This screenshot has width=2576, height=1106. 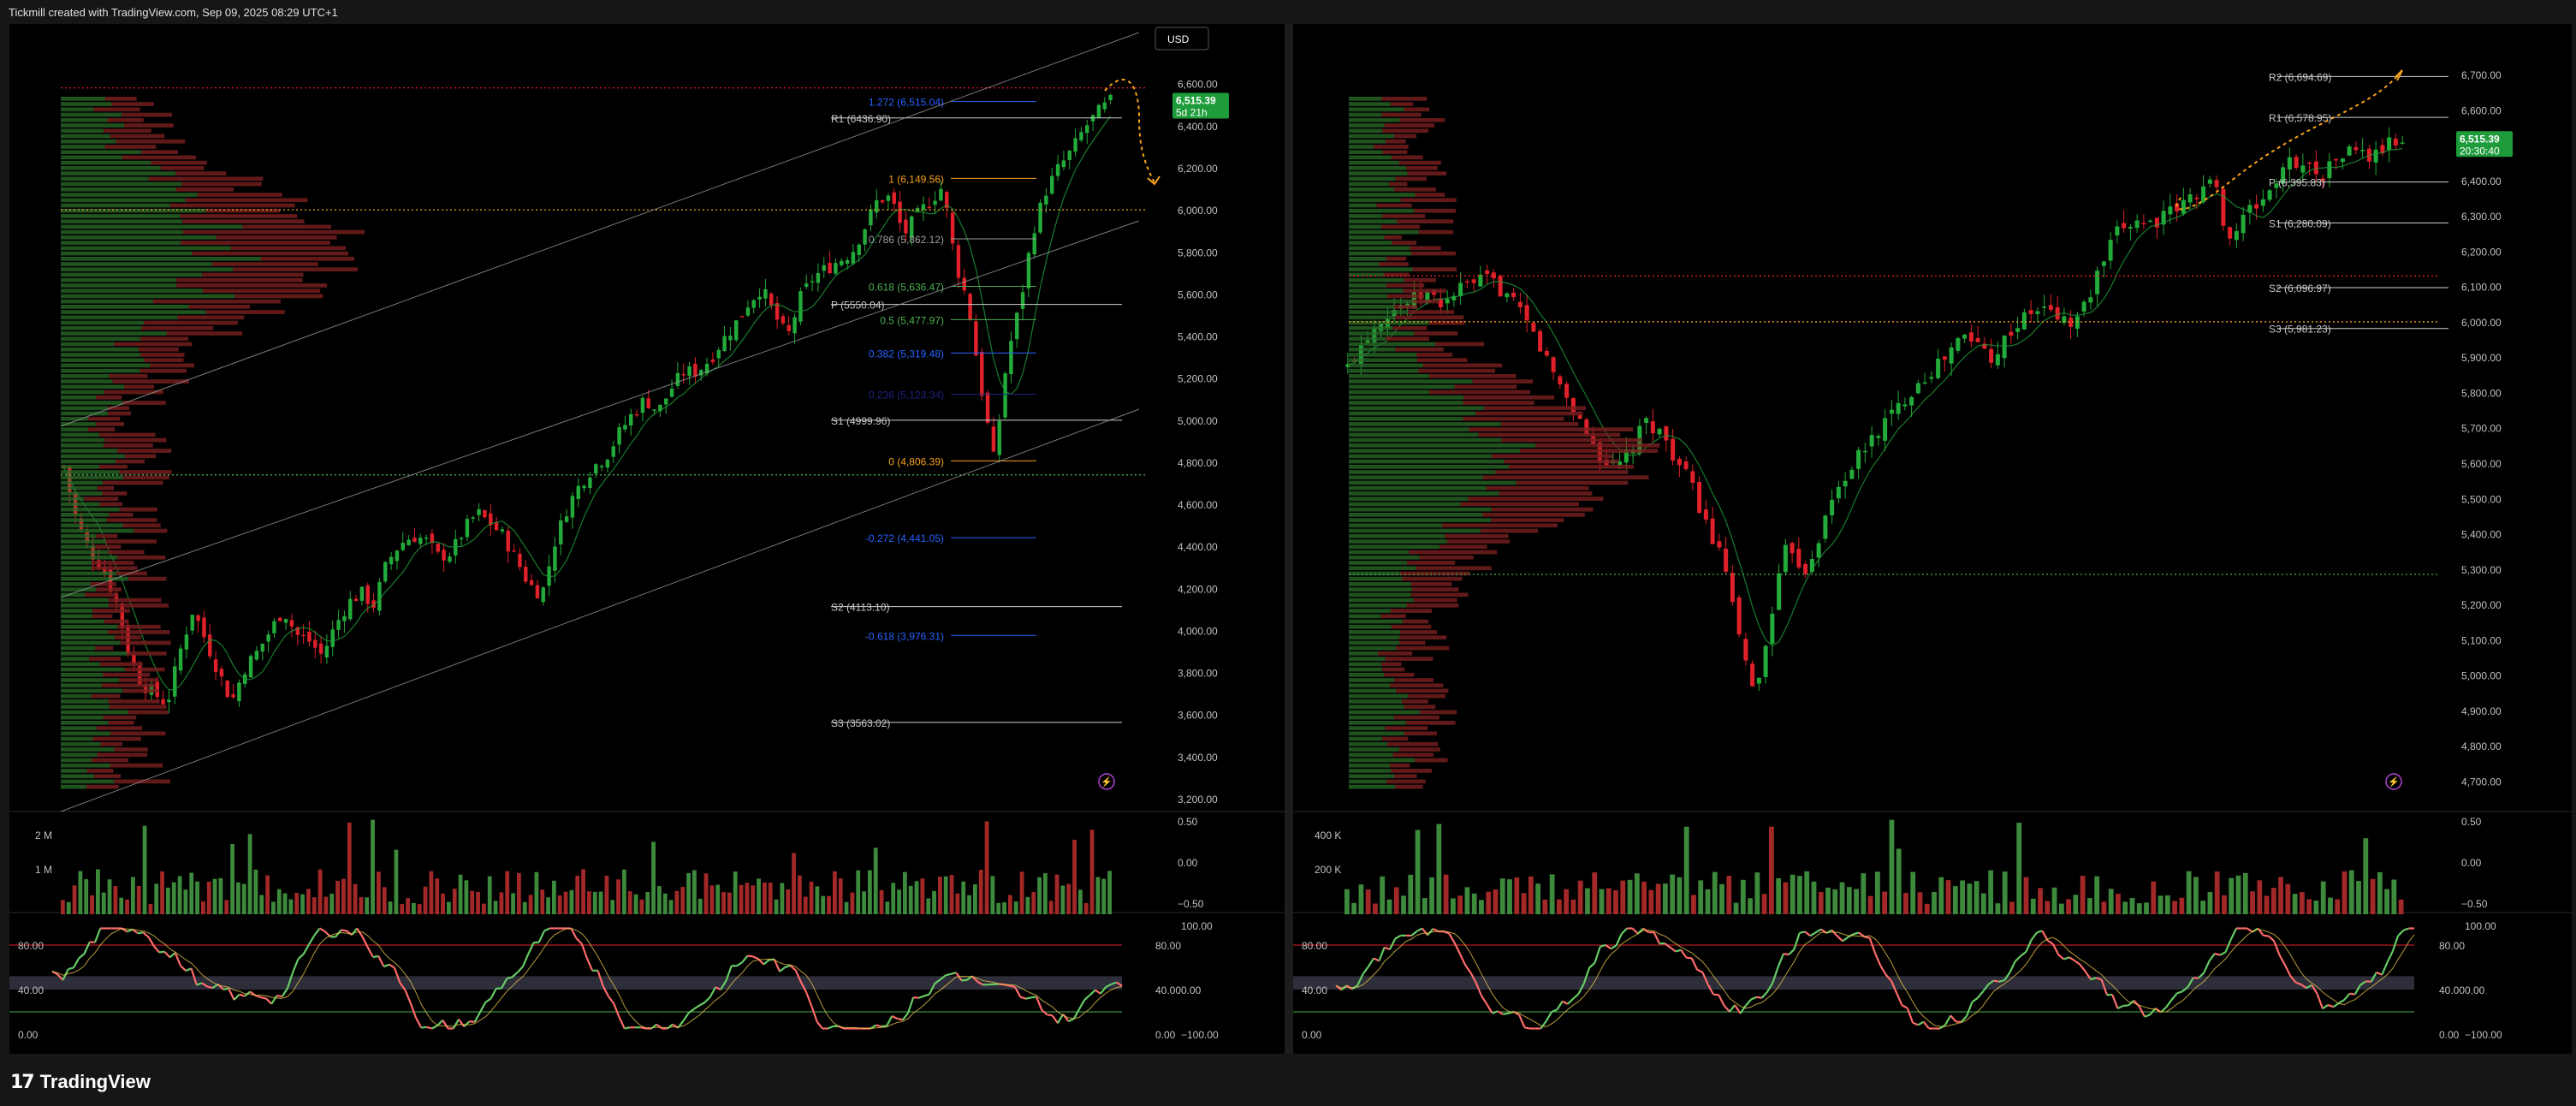 I want to click on currency-button, so click(x=1181, y=39).